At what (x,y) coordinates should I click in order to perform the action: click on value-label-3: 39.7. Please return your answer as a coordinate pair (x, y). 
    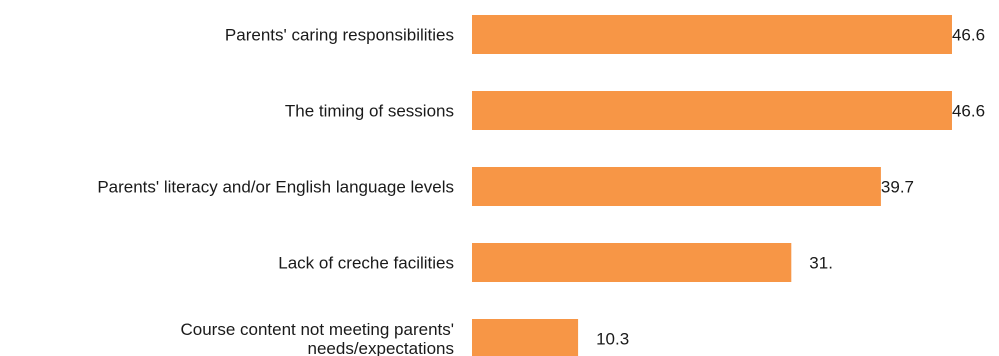
    Looking at the image, I should click on (897, 187).